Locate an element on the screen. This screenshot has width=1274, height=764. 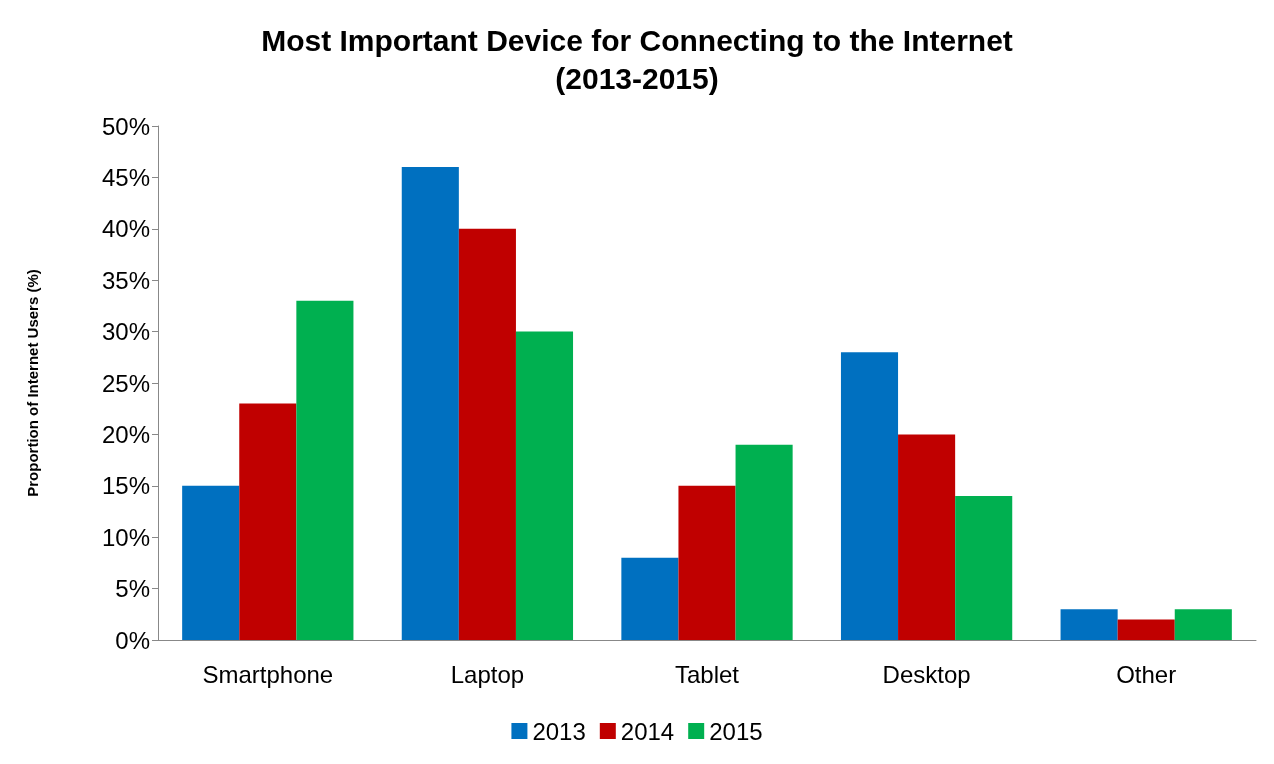
y-tick-label: 35% is located at coordinates (125, 280).